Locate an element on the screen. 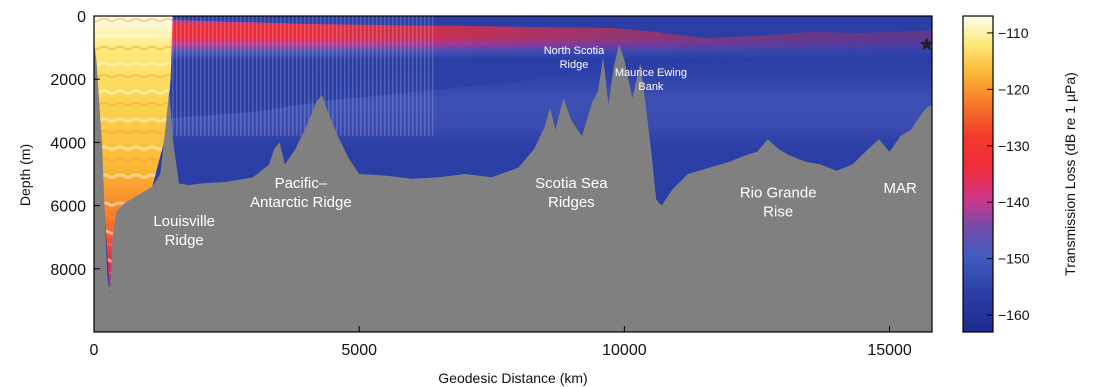 This screenshot has width=1094, height=387. source-star-marker is located at coordinates (925, 43).